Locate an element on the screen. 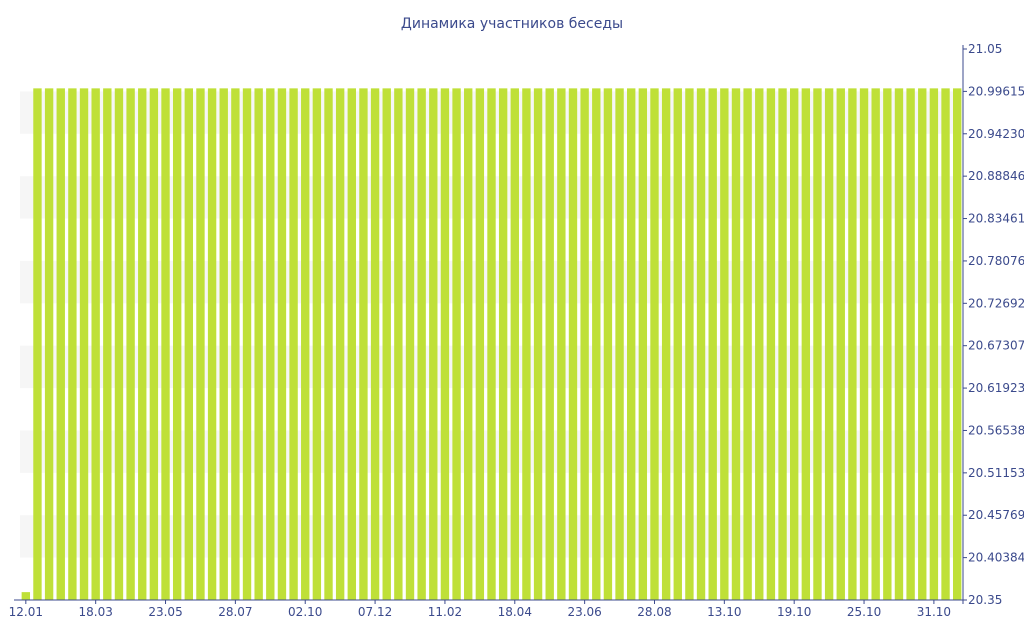 This screenshot has width=1024, height=640. y-tick-label: 20.51153 is located at coordinates (996, 473).